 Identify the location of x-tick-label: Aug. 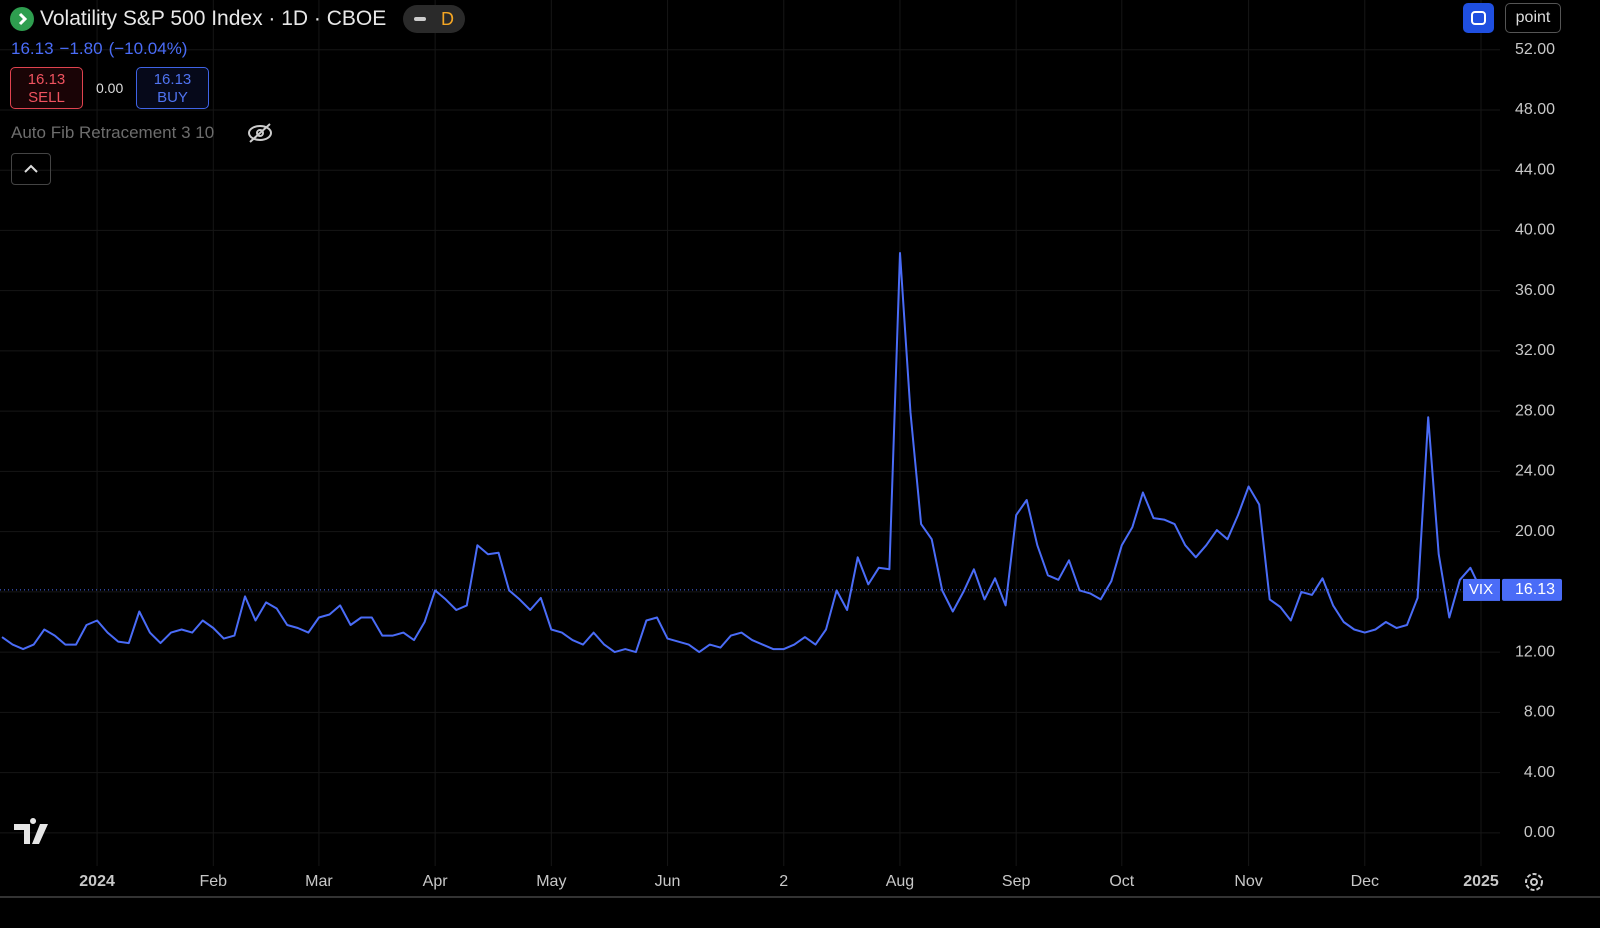
(900, 881).